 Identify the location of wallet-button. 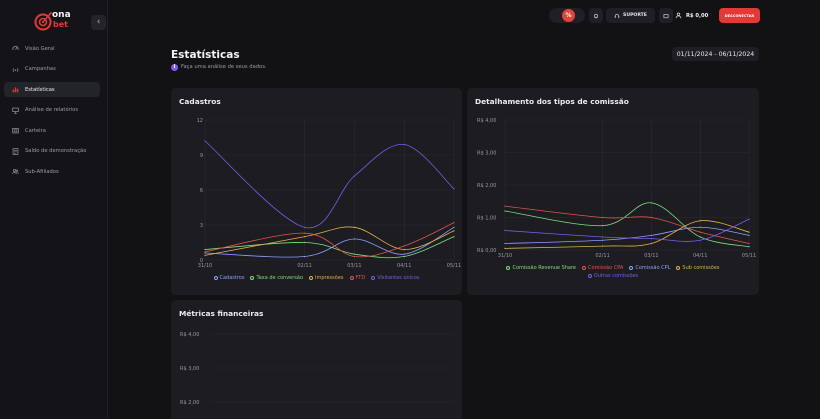
(666, 15).